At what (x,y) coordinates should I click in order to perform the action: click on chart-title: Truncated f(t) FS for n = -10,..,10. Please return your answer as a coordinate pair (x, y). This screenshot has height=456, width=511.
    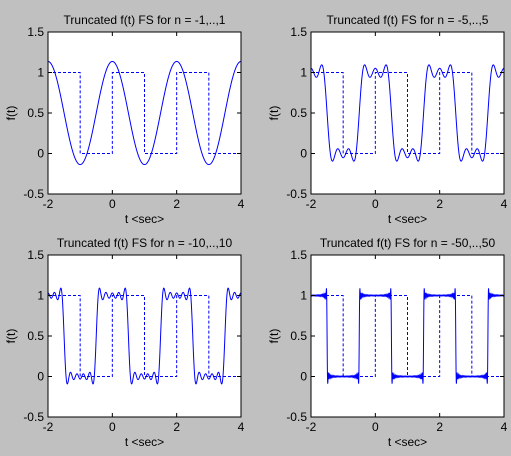
    Looking at the image, I should click on (145, 243).